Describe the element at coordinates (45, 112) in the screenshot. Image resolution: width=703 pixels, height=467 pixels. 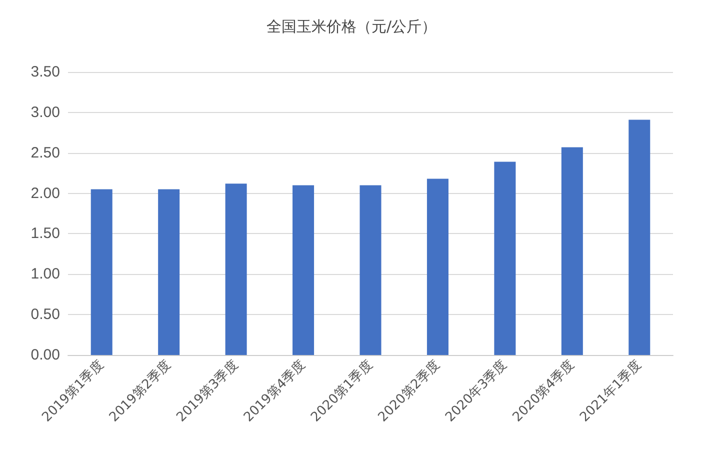
I see `y-tick-label: 3.00` at that location.